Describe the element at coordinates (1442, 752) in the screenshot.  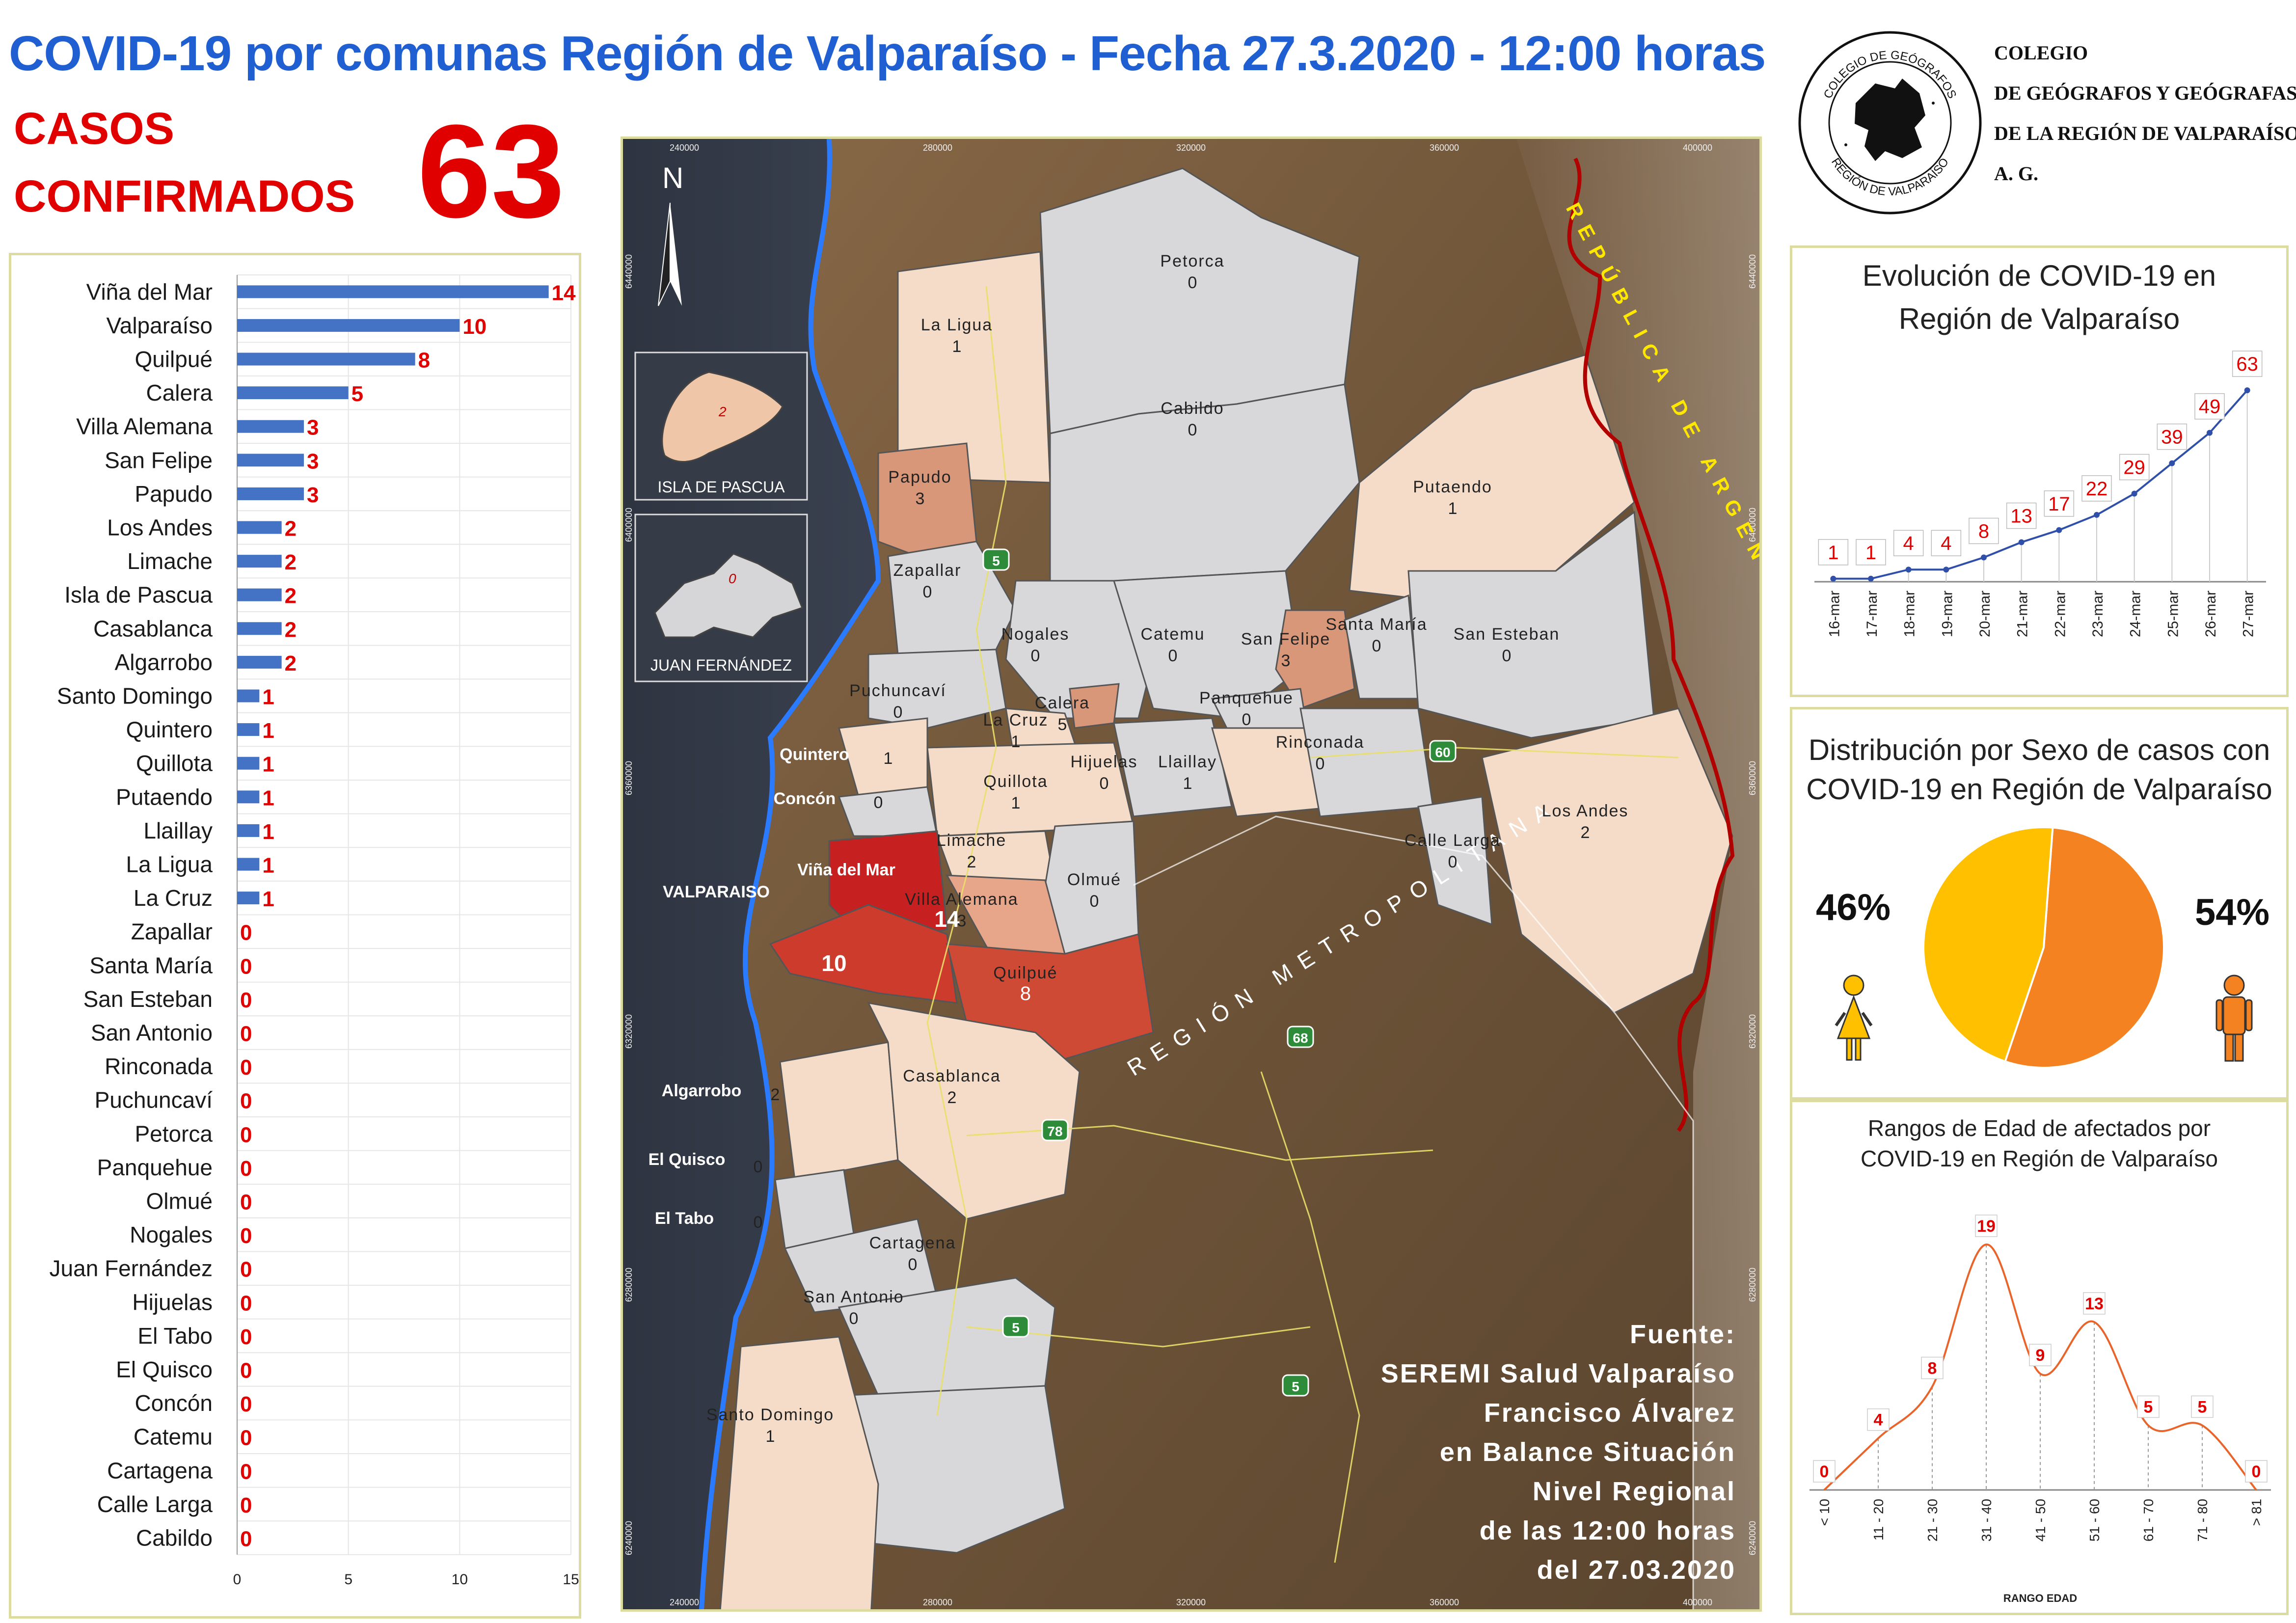
I see `route-number: 60` at that location.